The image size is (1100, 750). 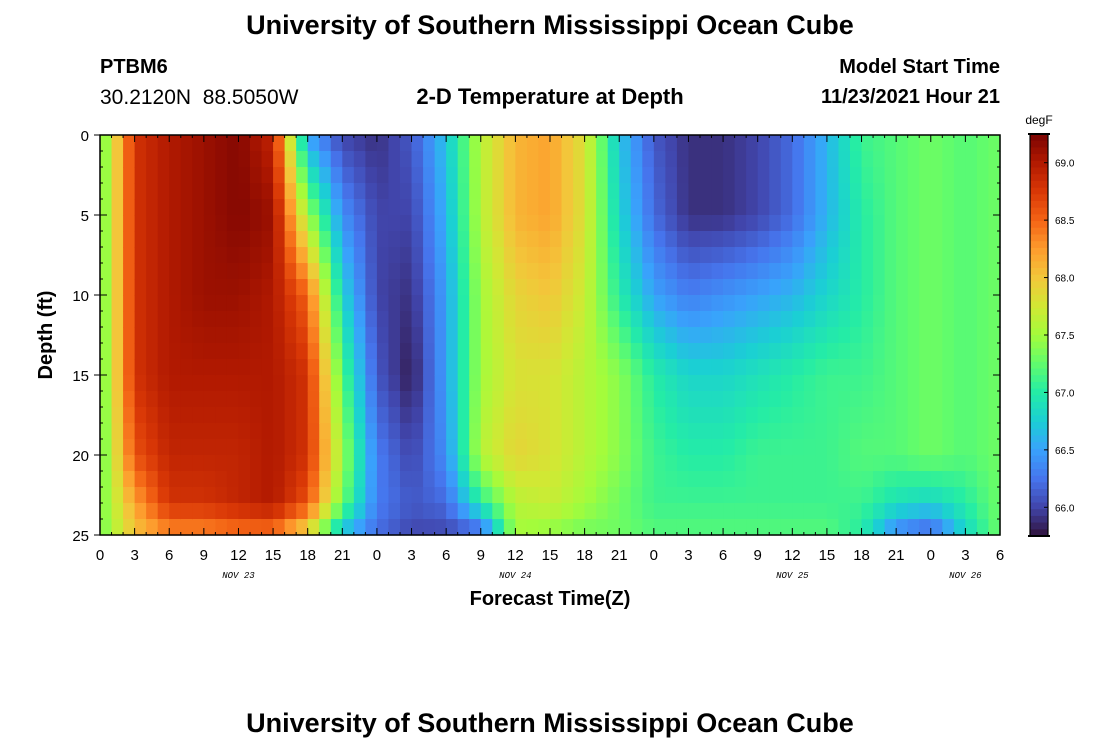 I want to click on y-axis-label: Depth (ft), so click(x=46, y=335).